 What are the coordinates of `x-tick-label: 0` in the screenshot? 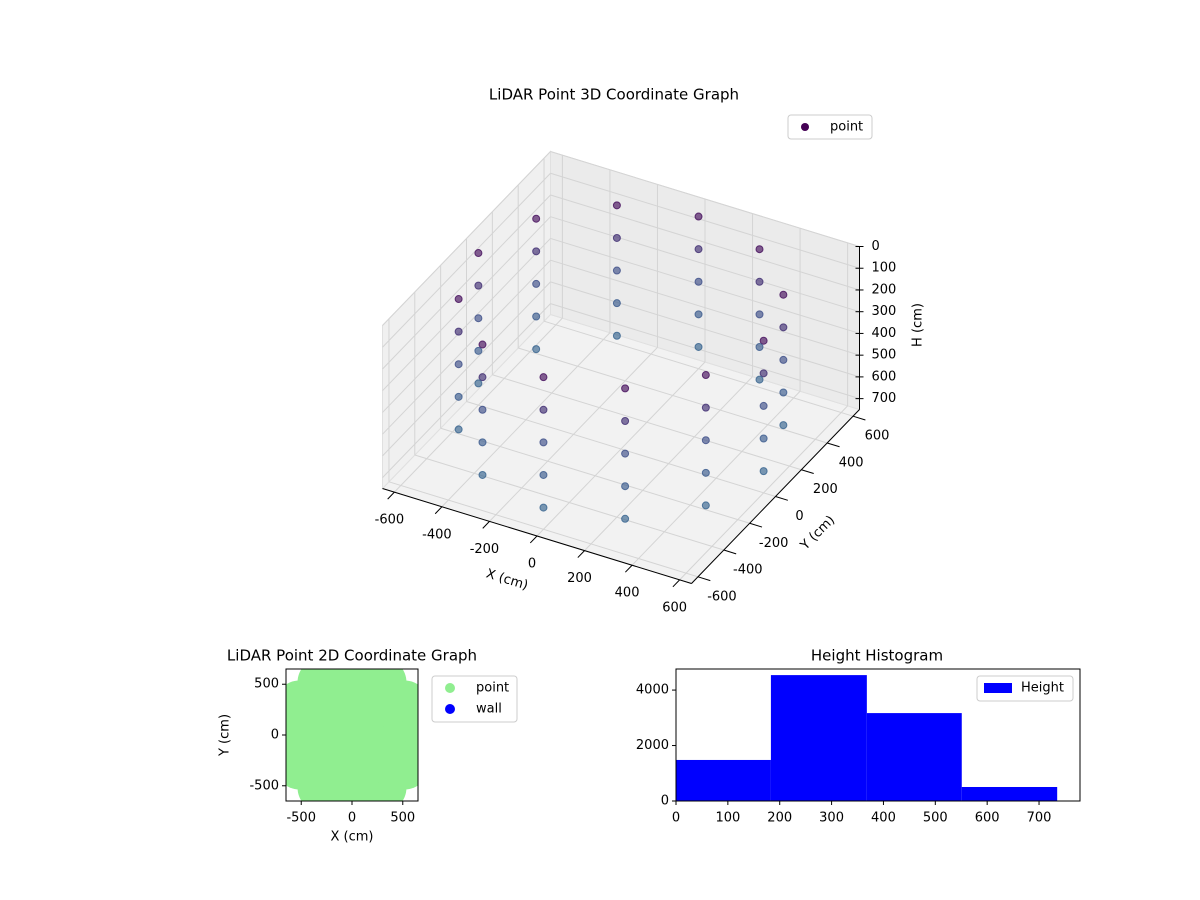 It's located at (532, 564).